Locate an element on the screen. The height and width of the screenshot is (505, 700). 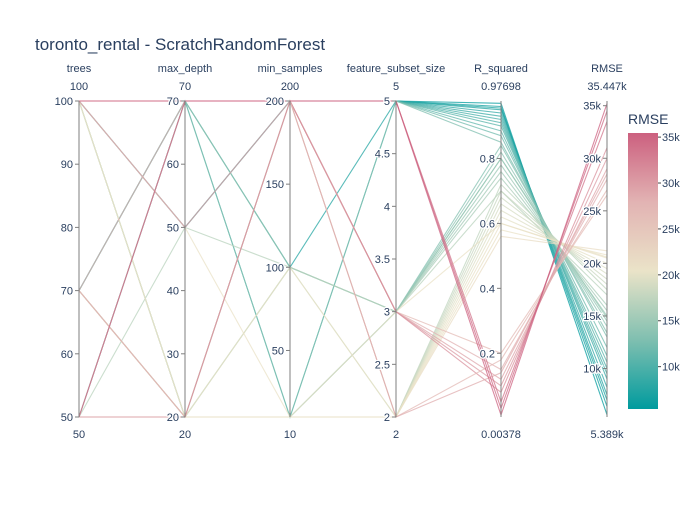
axis-tick-label: 90 is located at coordinates (67, 165).